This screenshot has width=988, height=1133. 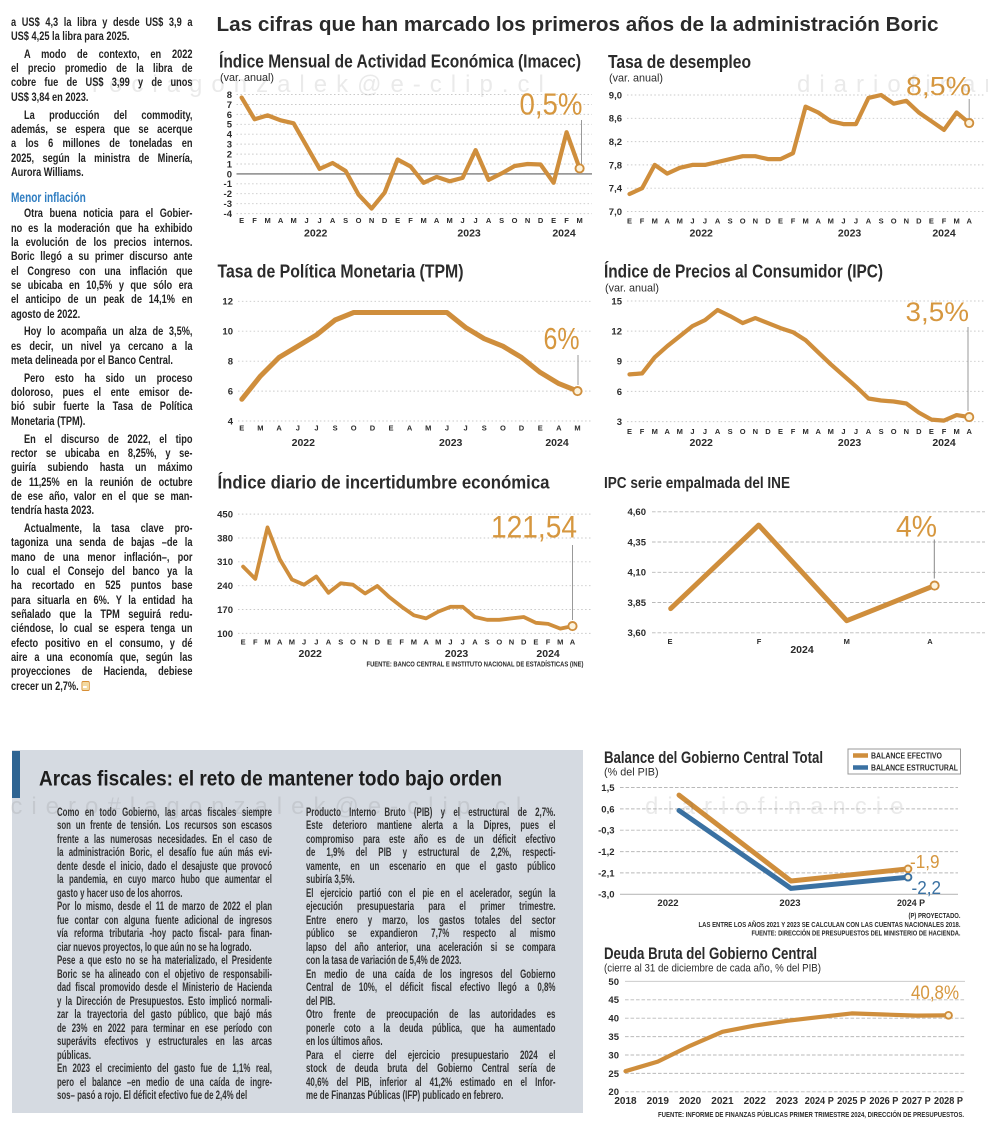 What do you see at coordinates (710, 953) in the screenshot?
I see `svg-text:Deuda Bruta del Gobierno Centr: Deuda Bruta del Gobierno Central` at bounding box center [710, 953].